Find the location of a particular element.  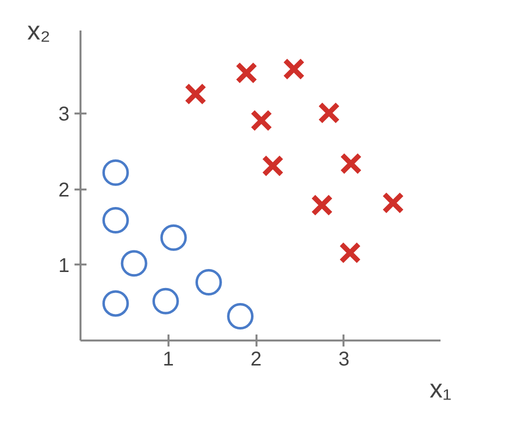

y-tick-label: 1 is located at coordinates (64, 265).